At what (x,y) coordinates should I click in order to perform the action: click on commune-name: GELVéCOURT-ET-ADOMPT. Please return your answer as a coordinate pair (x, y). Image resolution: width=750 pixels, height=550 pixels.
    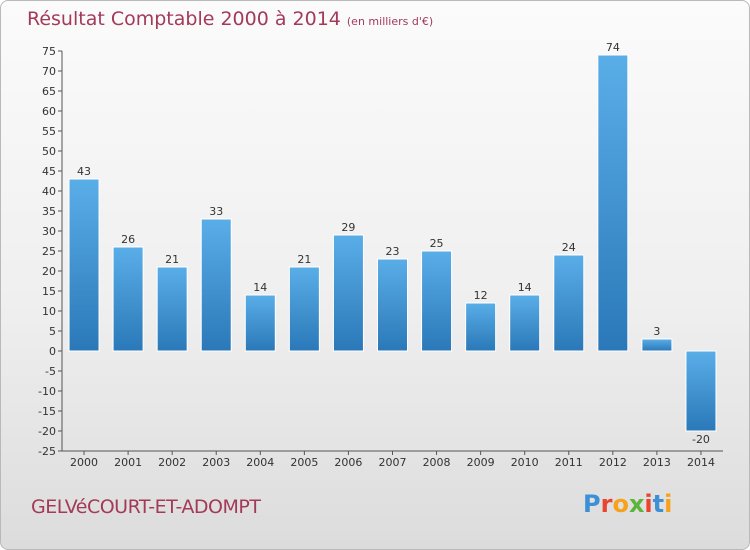
    Looking at the image, I should click on (146, 507).